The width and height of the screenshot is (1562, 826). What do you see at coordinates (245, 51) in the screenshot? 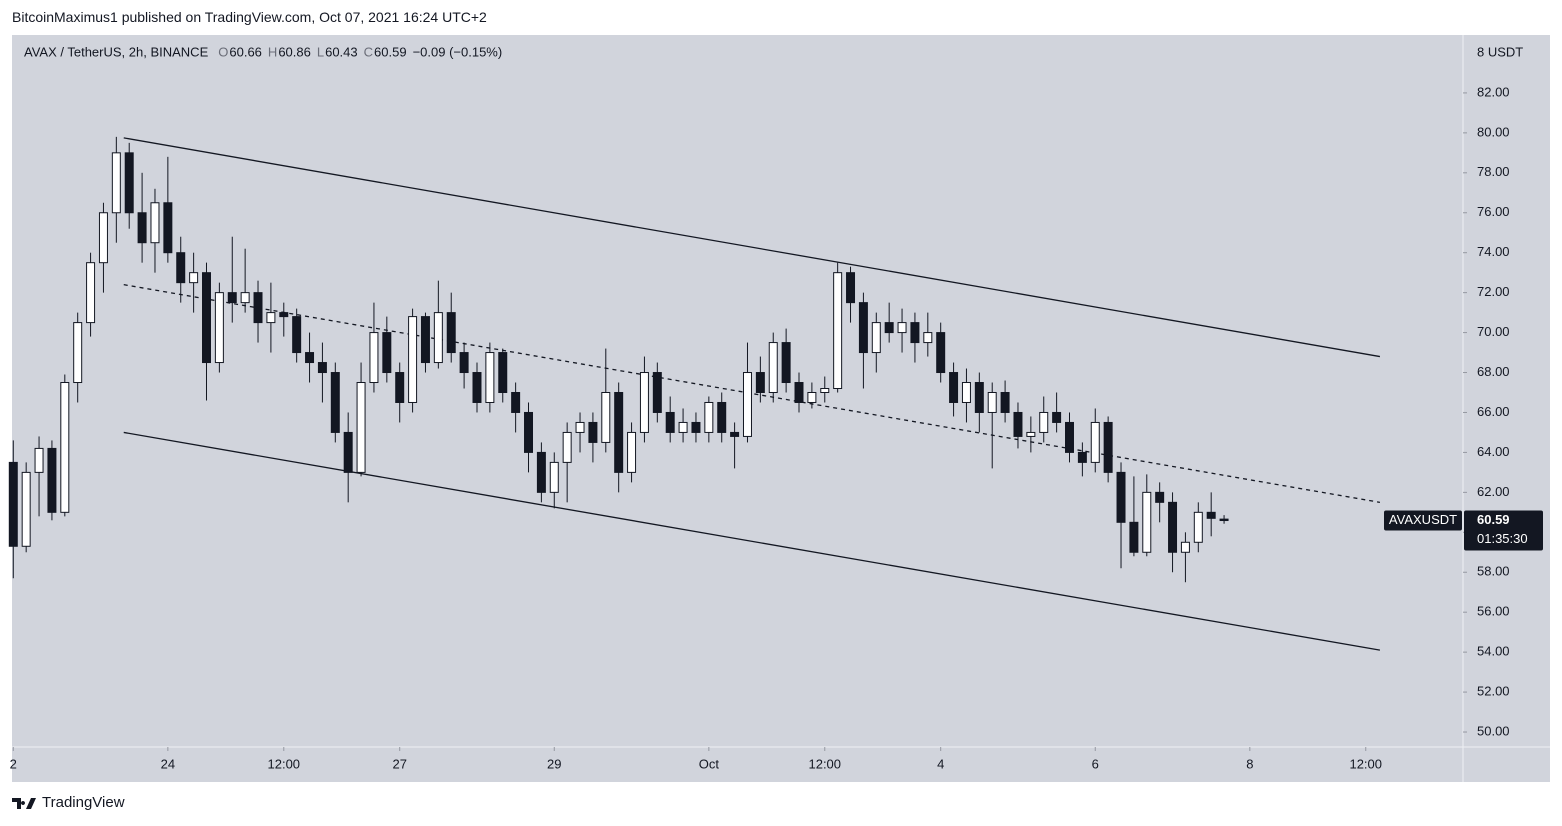
I see `legend-value: 60.66` at bounding box center [245, 51].